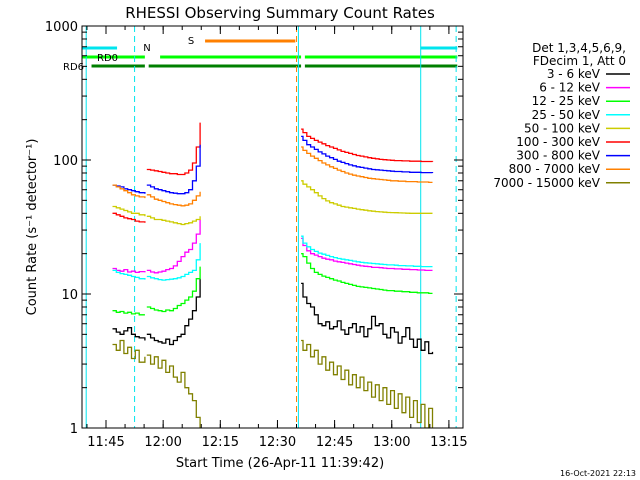  I want to click on x-tick-label: 13:15, so click(448, 442).